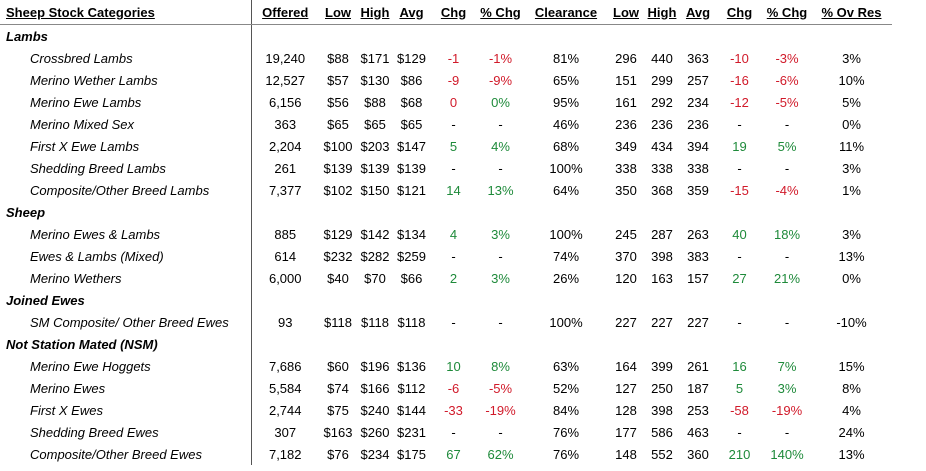 This screenshot has width=926, height=471. Describe the element at coordinates (739, 146) in the screenshot. I see `table-cell: 19` at that location.